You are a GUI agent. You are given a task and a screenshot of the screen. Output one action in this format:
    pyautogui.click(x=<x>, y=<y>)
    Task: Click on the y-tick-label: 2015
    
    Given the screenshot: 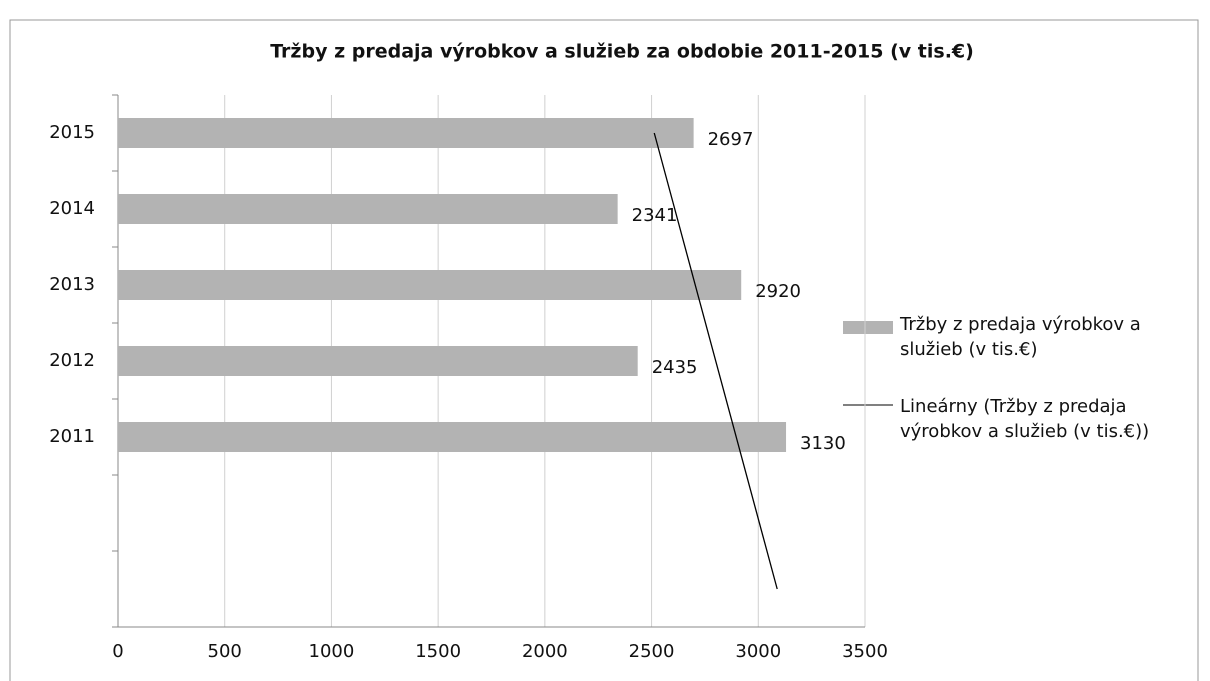 What is the action you would take?
    pyautogui.click(x=72, y=132)
    